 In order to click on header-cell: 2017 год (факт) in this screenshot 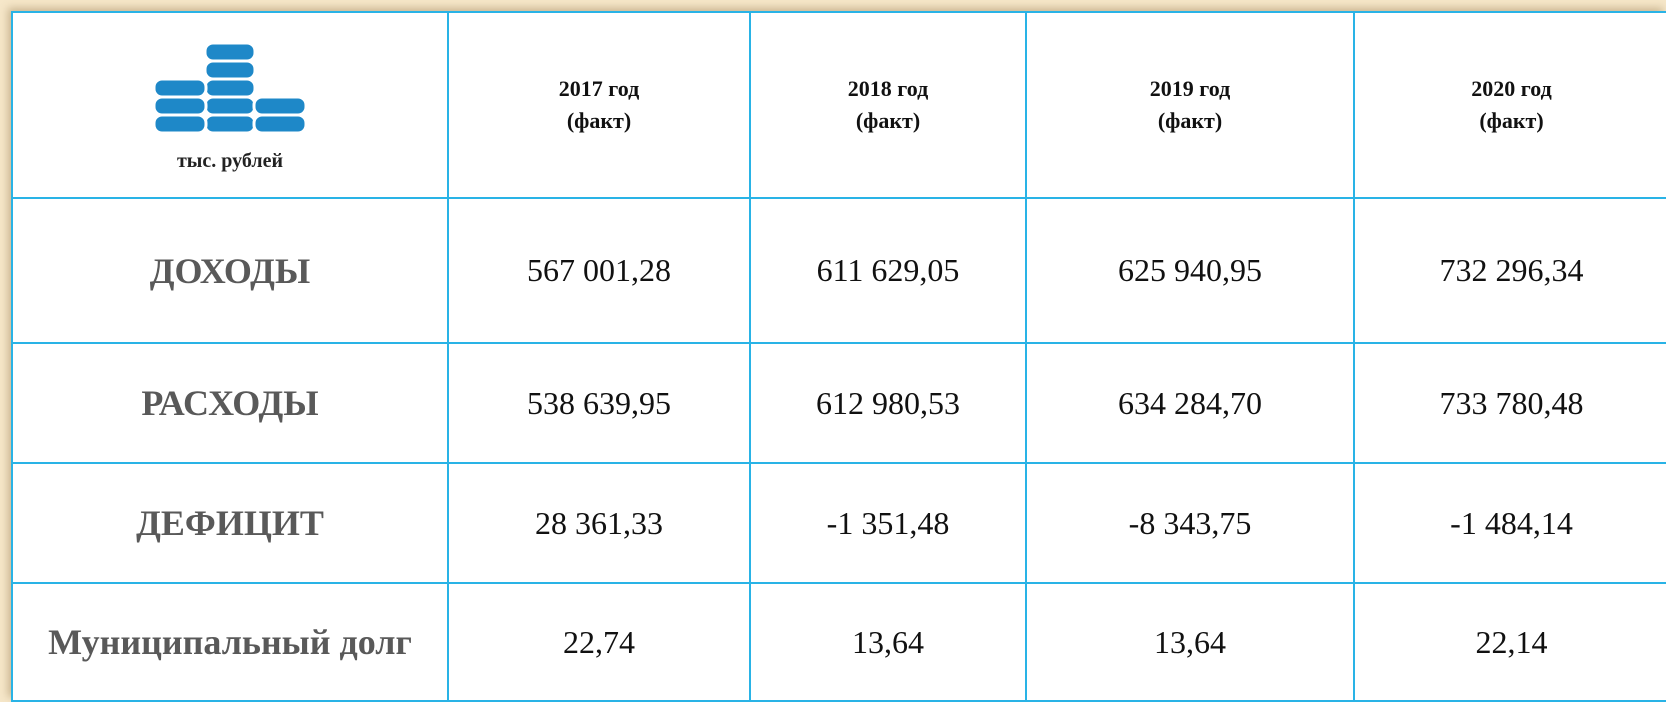, I will do `click(599, 105)`.